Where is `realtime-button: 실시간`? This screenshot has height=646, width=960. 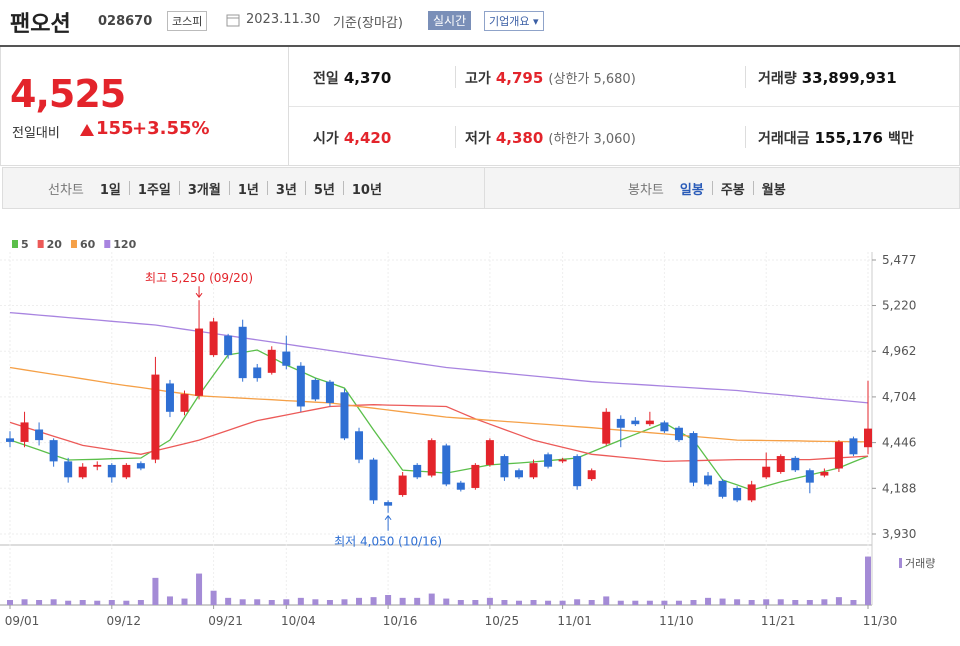
realtime-button: 실시간 is located at coordinates (450, 20).